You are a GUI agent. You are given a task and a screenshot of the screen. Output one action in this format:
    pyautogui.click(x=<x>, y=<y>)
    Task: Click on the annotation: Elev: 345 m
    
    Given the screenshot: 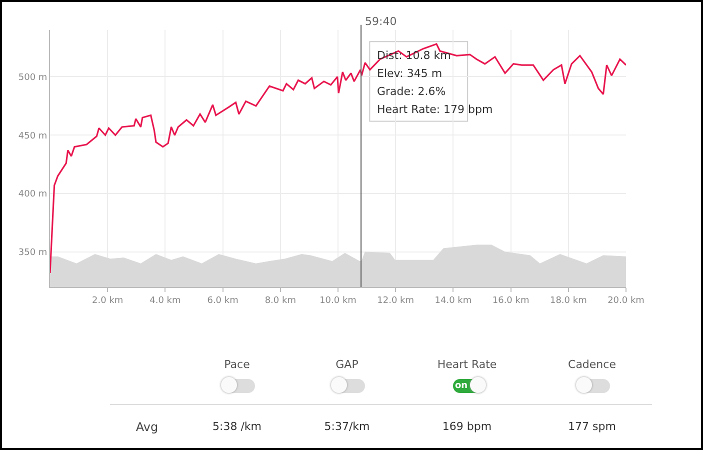 What is the action you would take?
    pyautogui.click(x=409, y=73)
    